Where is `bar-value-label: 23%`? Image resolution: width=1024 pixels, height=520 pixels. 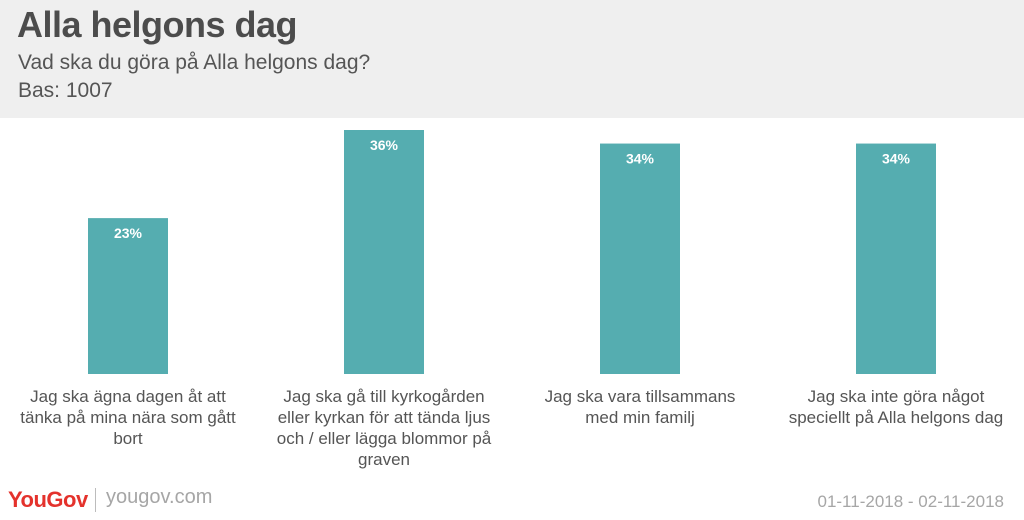 bar-value-label: 23% is located at coordinates (128, 233).